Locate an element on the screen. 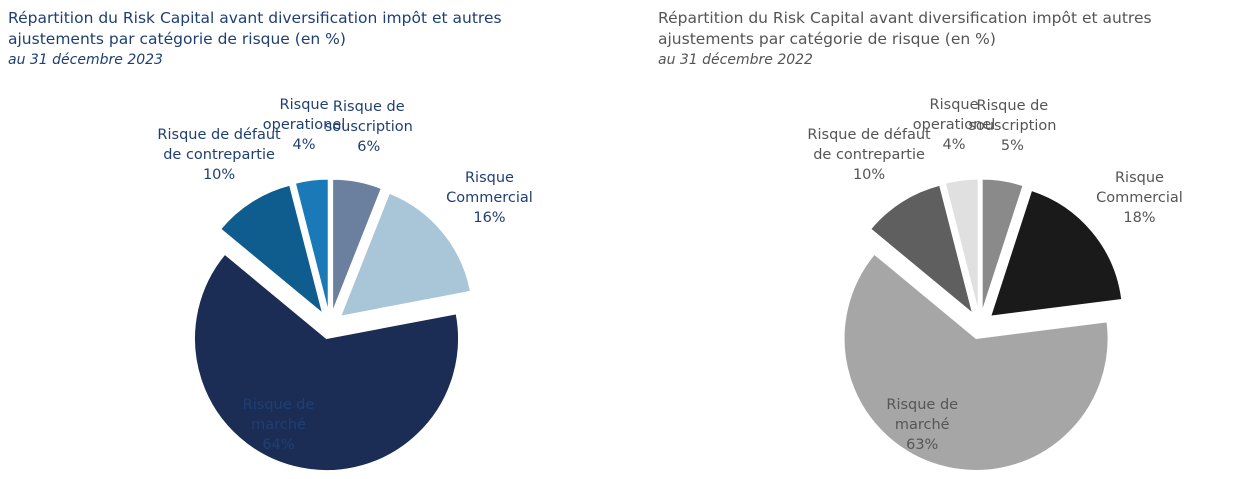 The image size is (1238, 479). value-label: 6% is located at coordinates (369, 146).